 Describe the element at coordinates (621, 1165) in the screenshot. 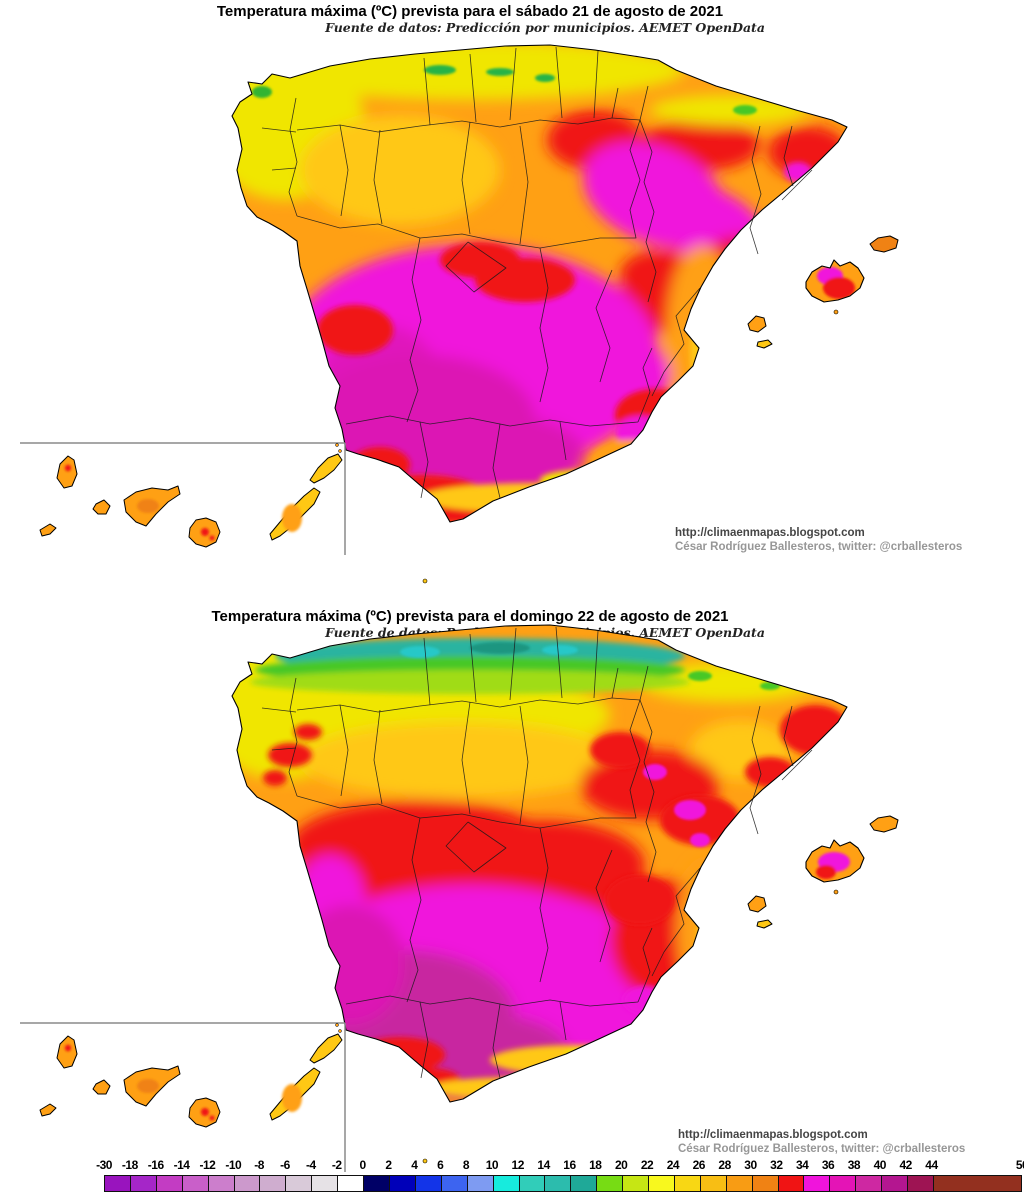

I see `colorbar-tick-label: 20` at that location.